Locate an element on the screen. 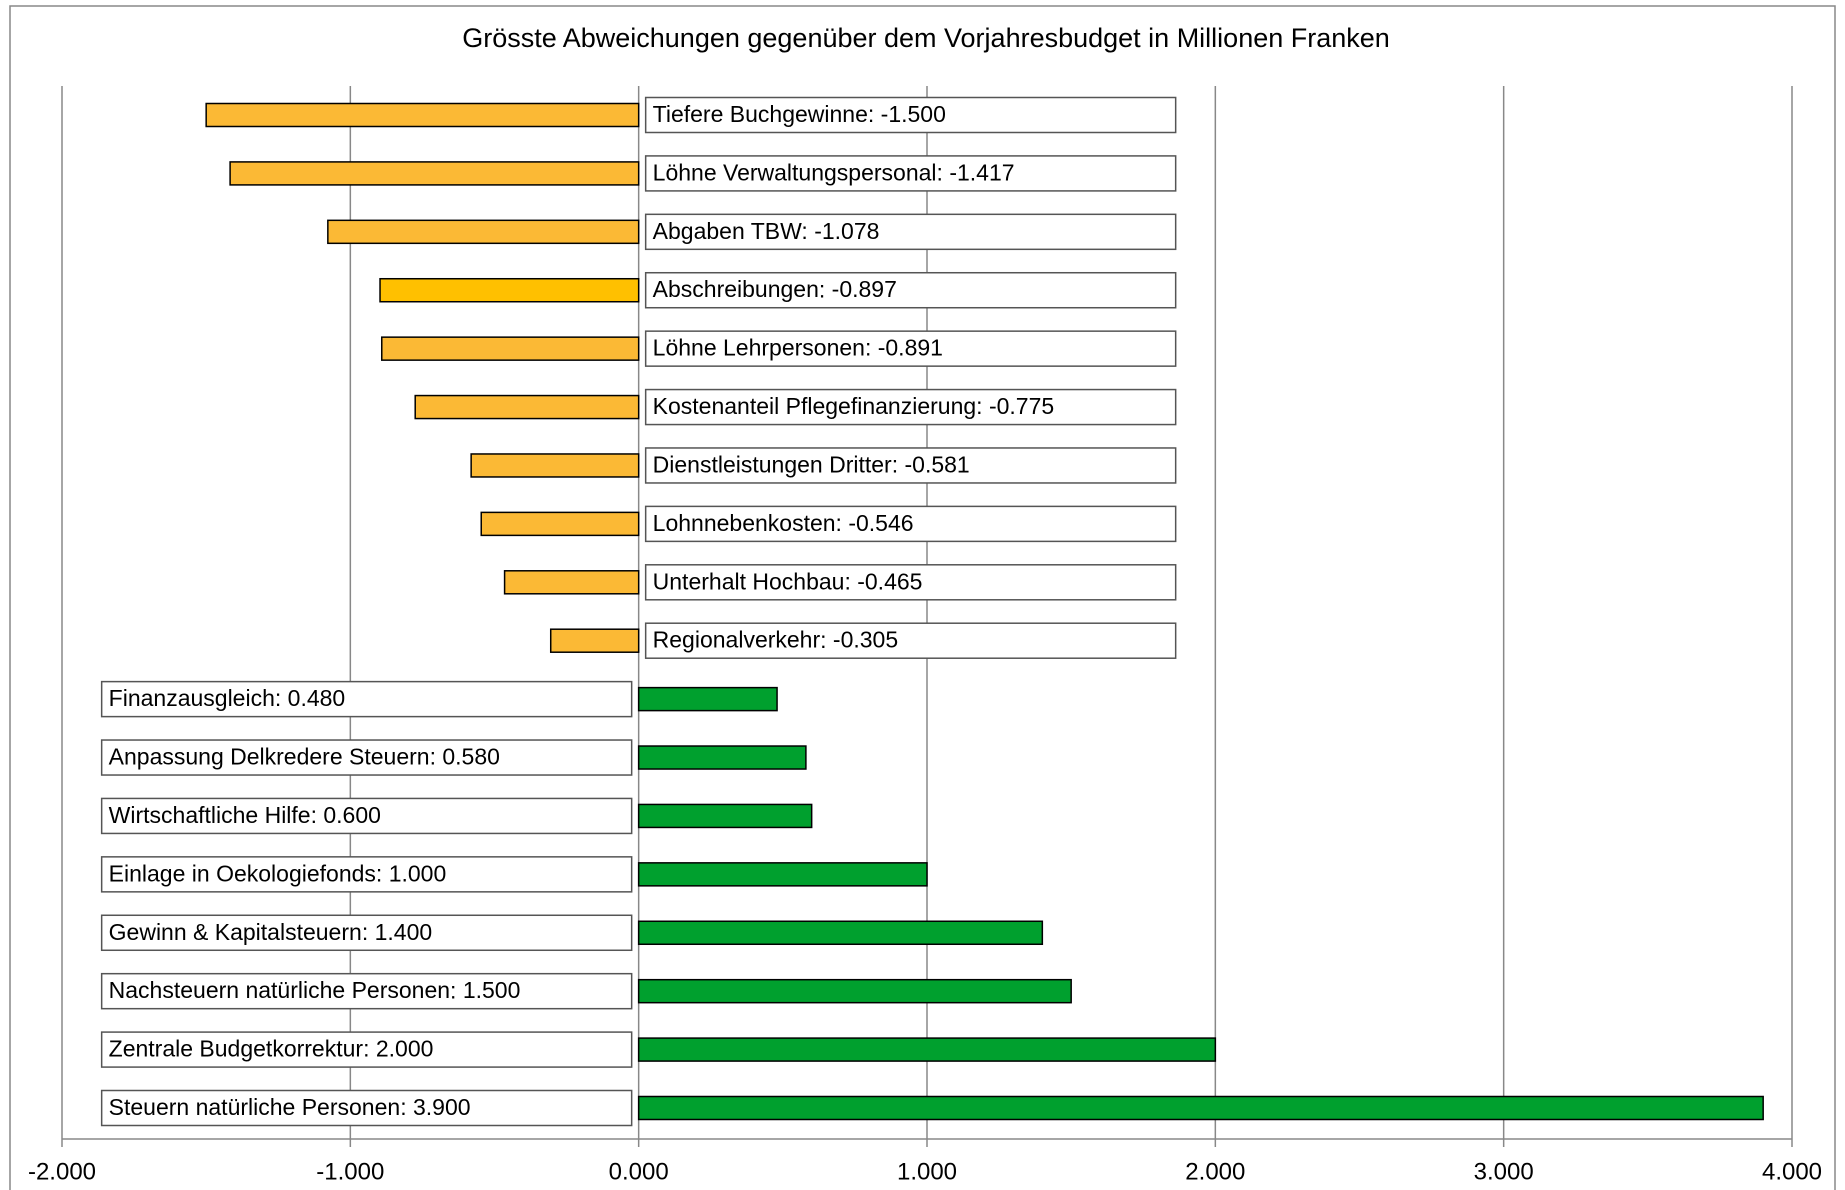 This screenshot has width=1845, height=1190. value-label: 1.500 is located at coordinates (492, 990).